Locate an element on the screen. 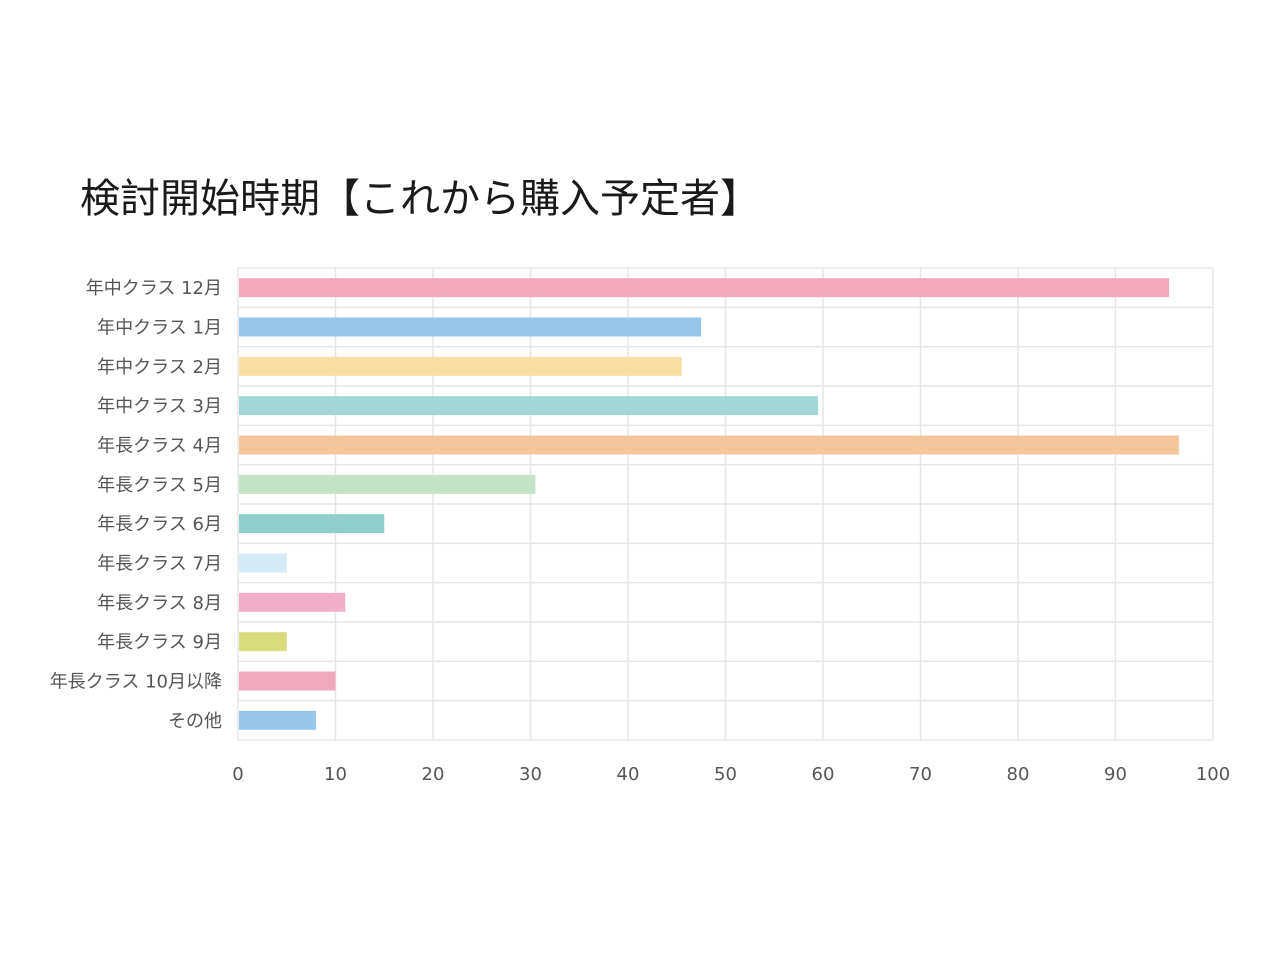  category-label: 年長クラス 6月 is located at coordinates (159, 524).